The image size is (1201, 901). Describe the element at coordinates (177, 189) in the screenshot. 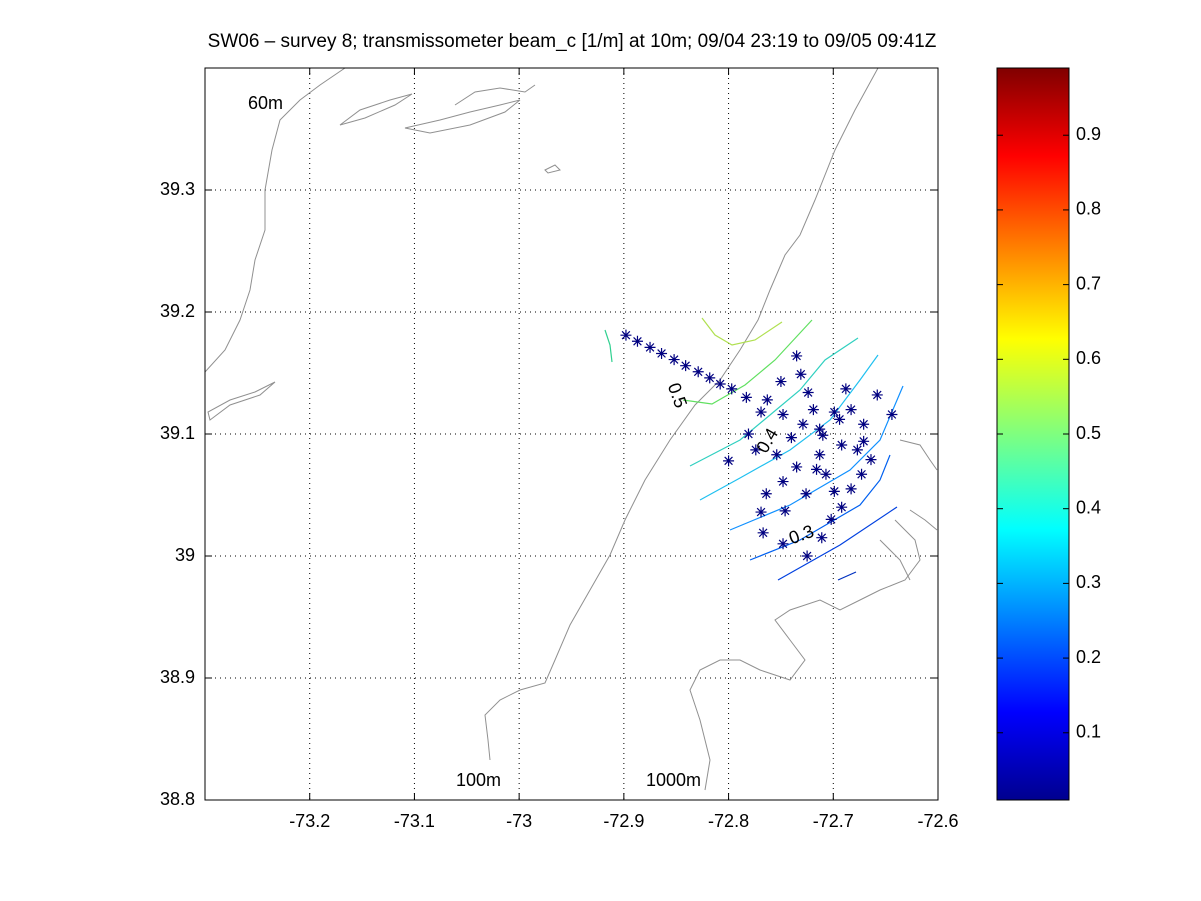

I see `y-tick-label: 39.3` at that location.